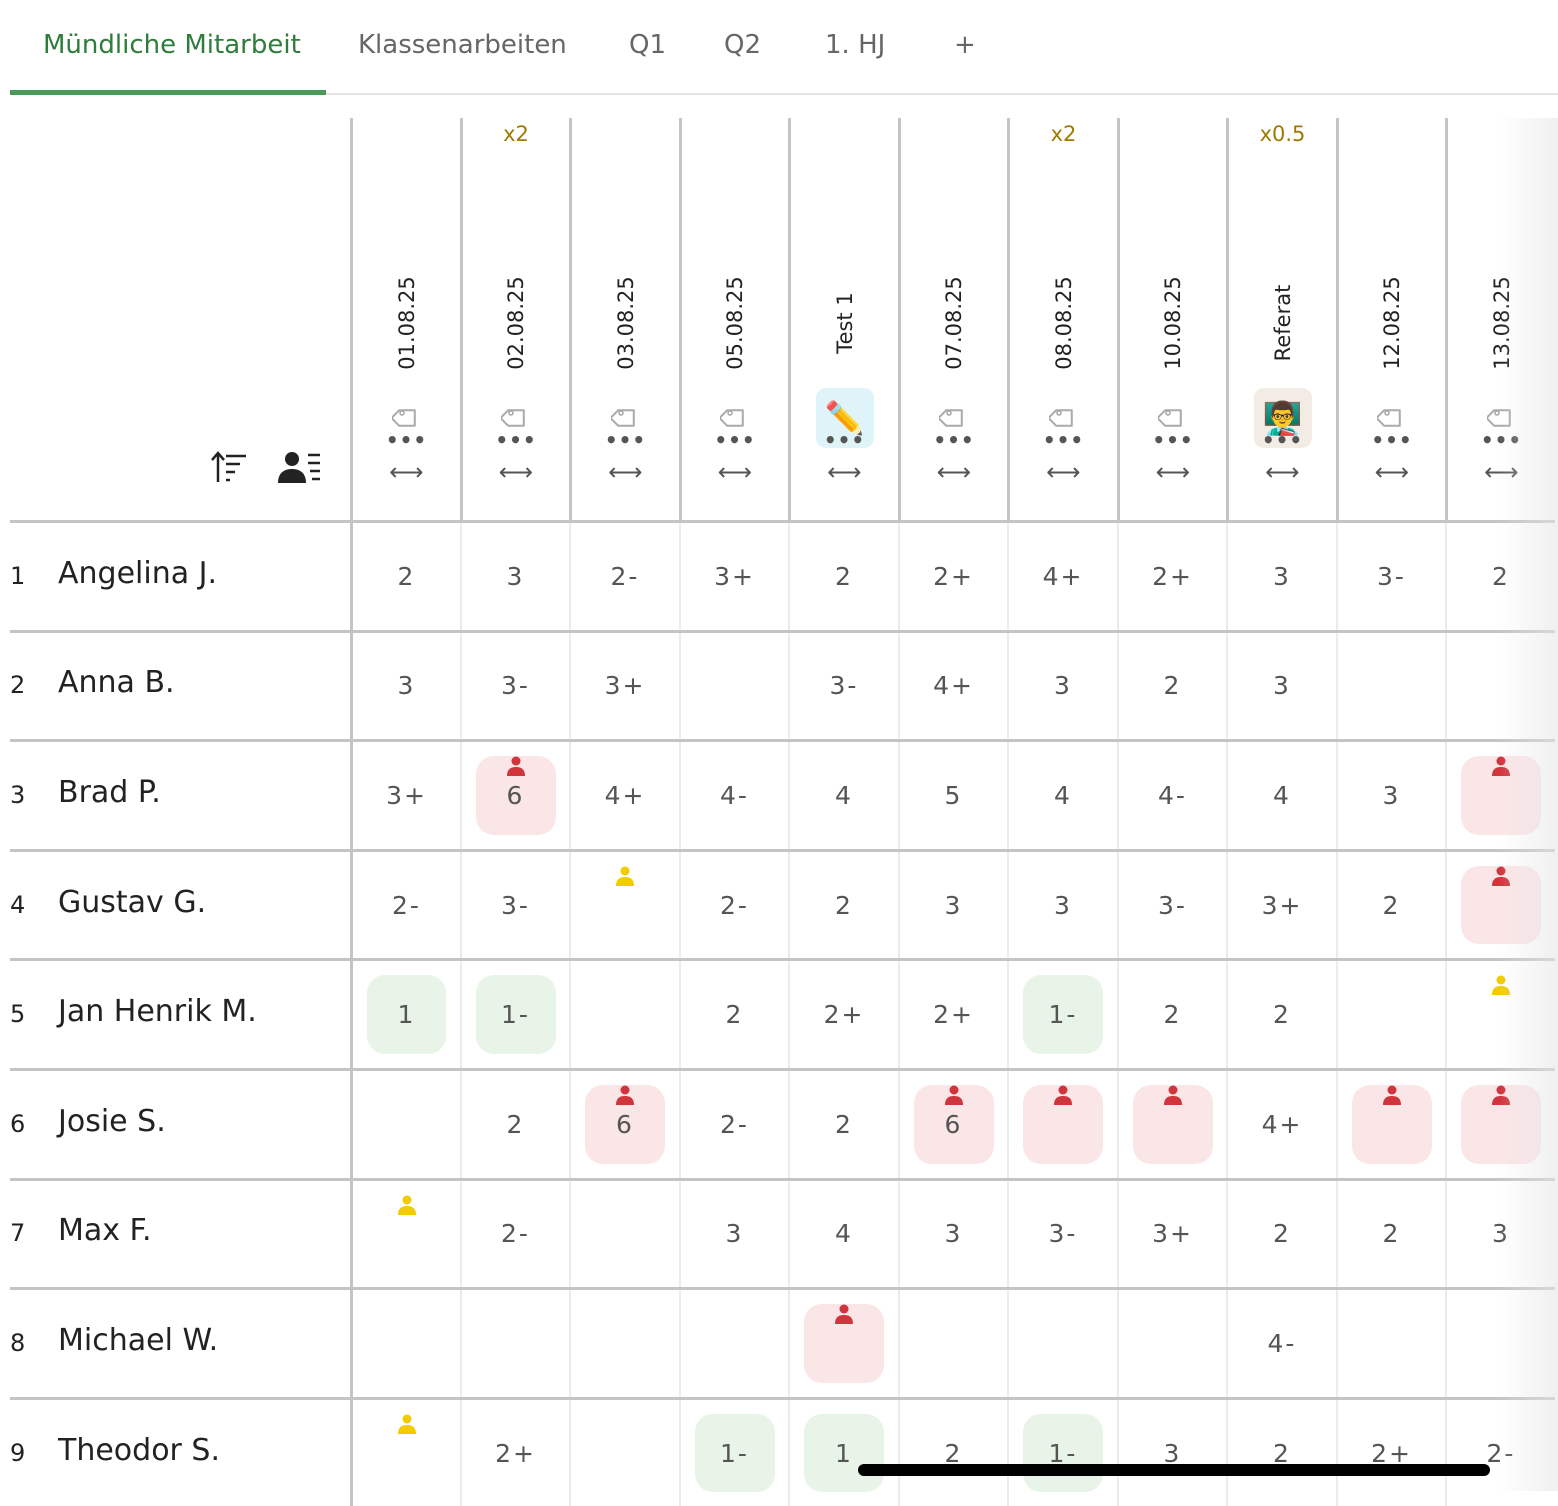 The width and height of the screenshot is (1558, 1506). What do you see at coordinates (1171, 319) in the screenshot?
I see `column-header: 10.08.25 ••• ⟷` at bounding box center [1171, 319].